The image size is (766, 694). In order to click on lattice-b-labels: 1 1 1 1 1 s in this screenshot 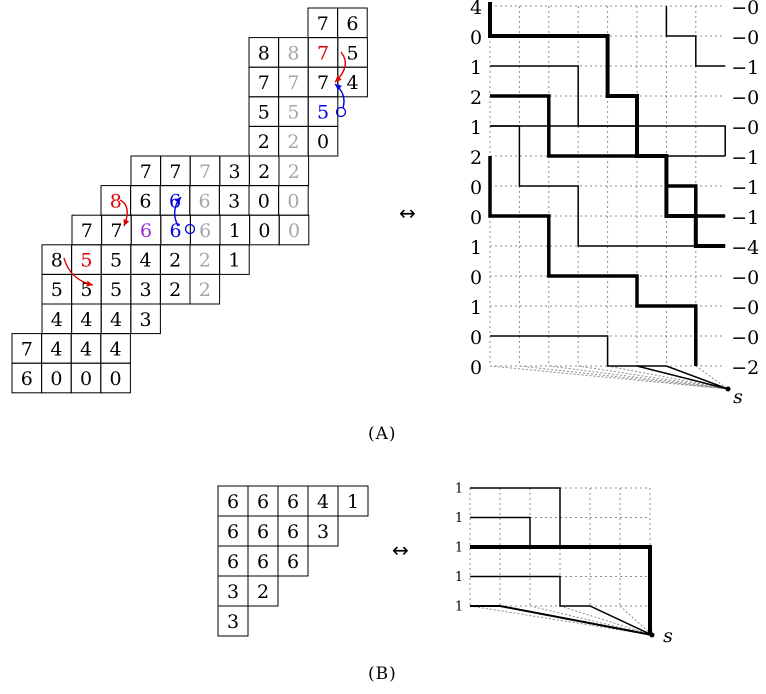, I will do `click(564, 565)`.